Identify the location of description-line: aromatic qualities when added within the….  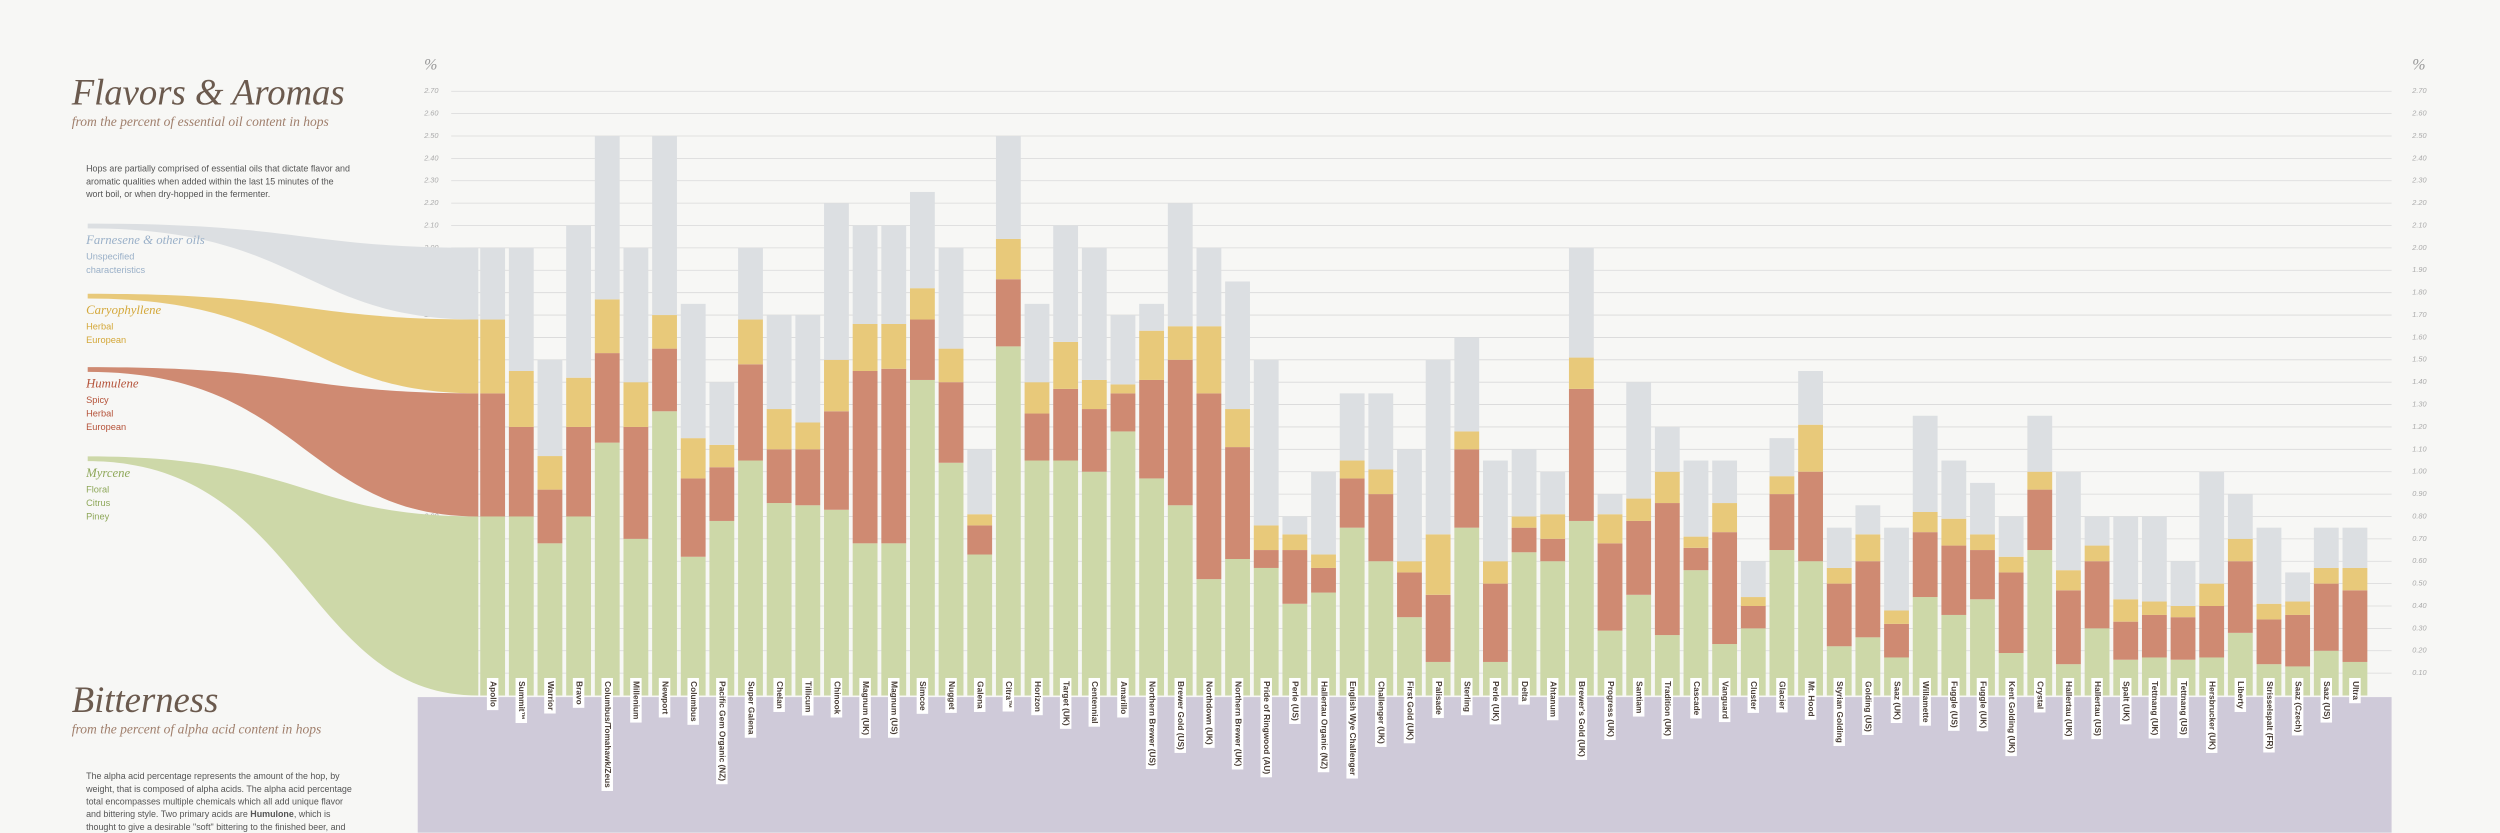
(210, 181).